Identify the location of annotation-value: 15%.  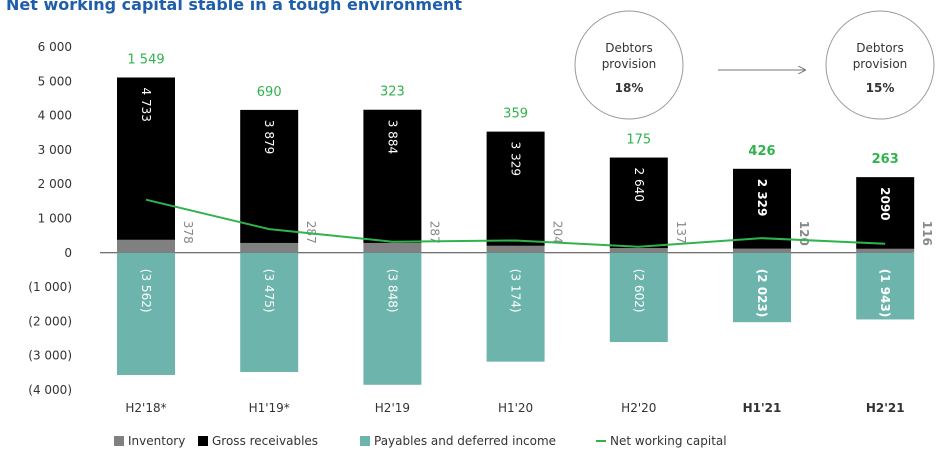
(880, 88).